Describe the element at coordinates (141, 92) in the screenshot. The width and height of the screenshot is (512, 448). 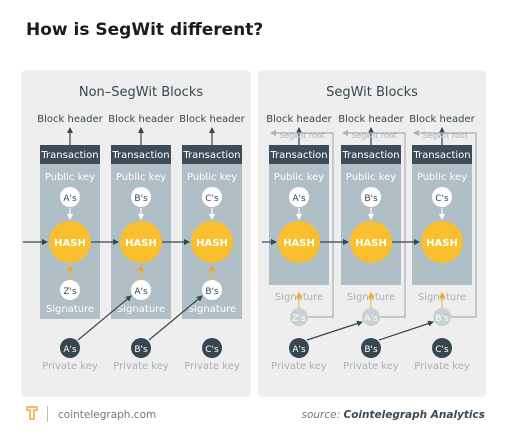
I see `non-segwit-heading: Non–SegWit Blocks` at that location.